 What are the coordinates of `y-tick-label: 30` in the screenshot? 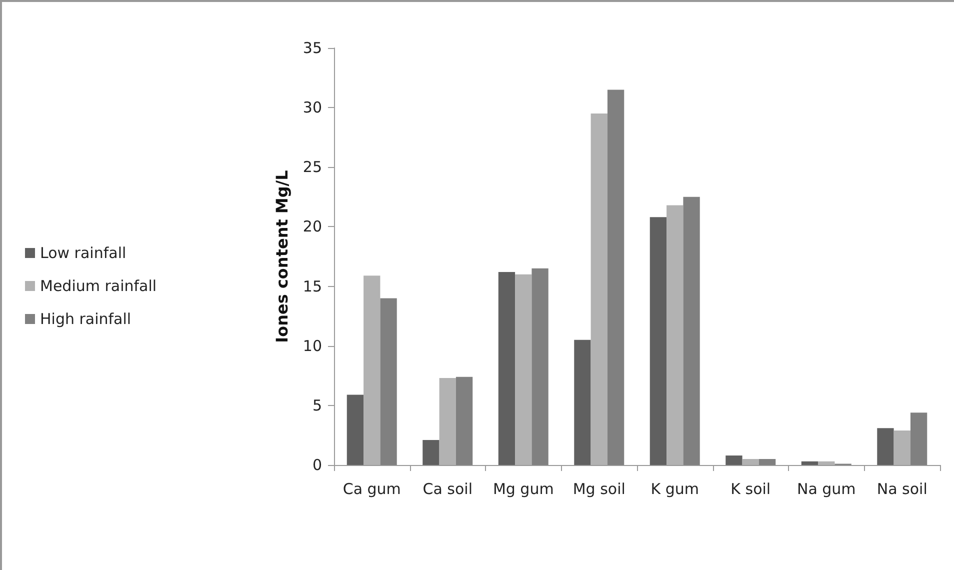 It's located at (312, 107).